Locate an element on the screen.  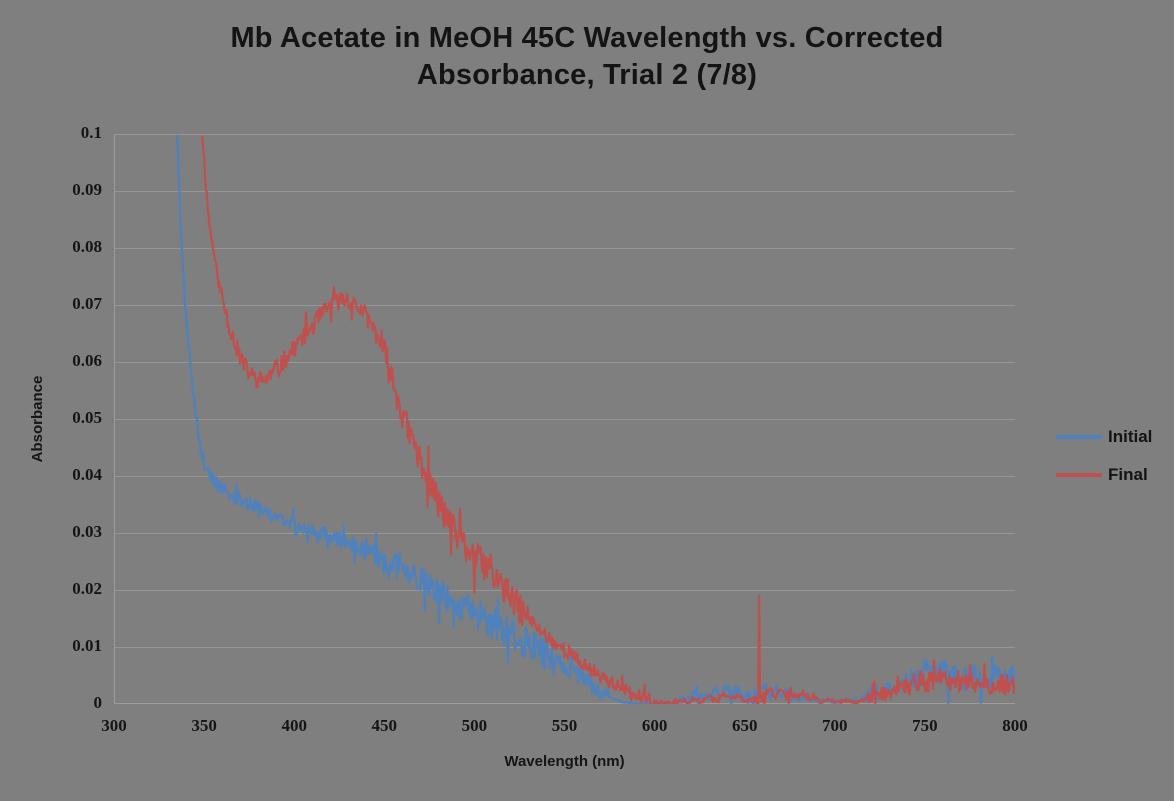
legend-line-initial-icon is located at coordinates (1079, 437).